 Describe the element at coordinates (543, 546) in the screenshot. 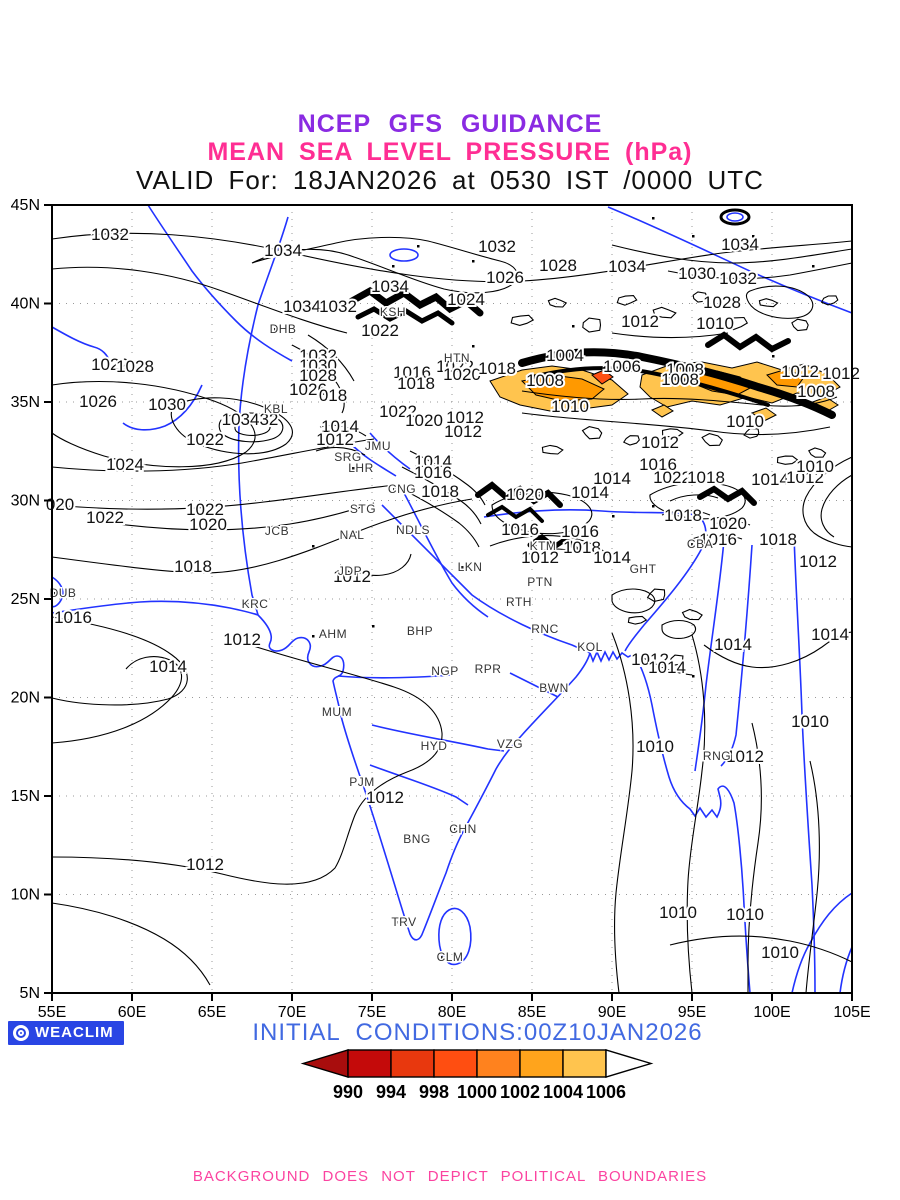

I see `city-label: KTM` at that location.